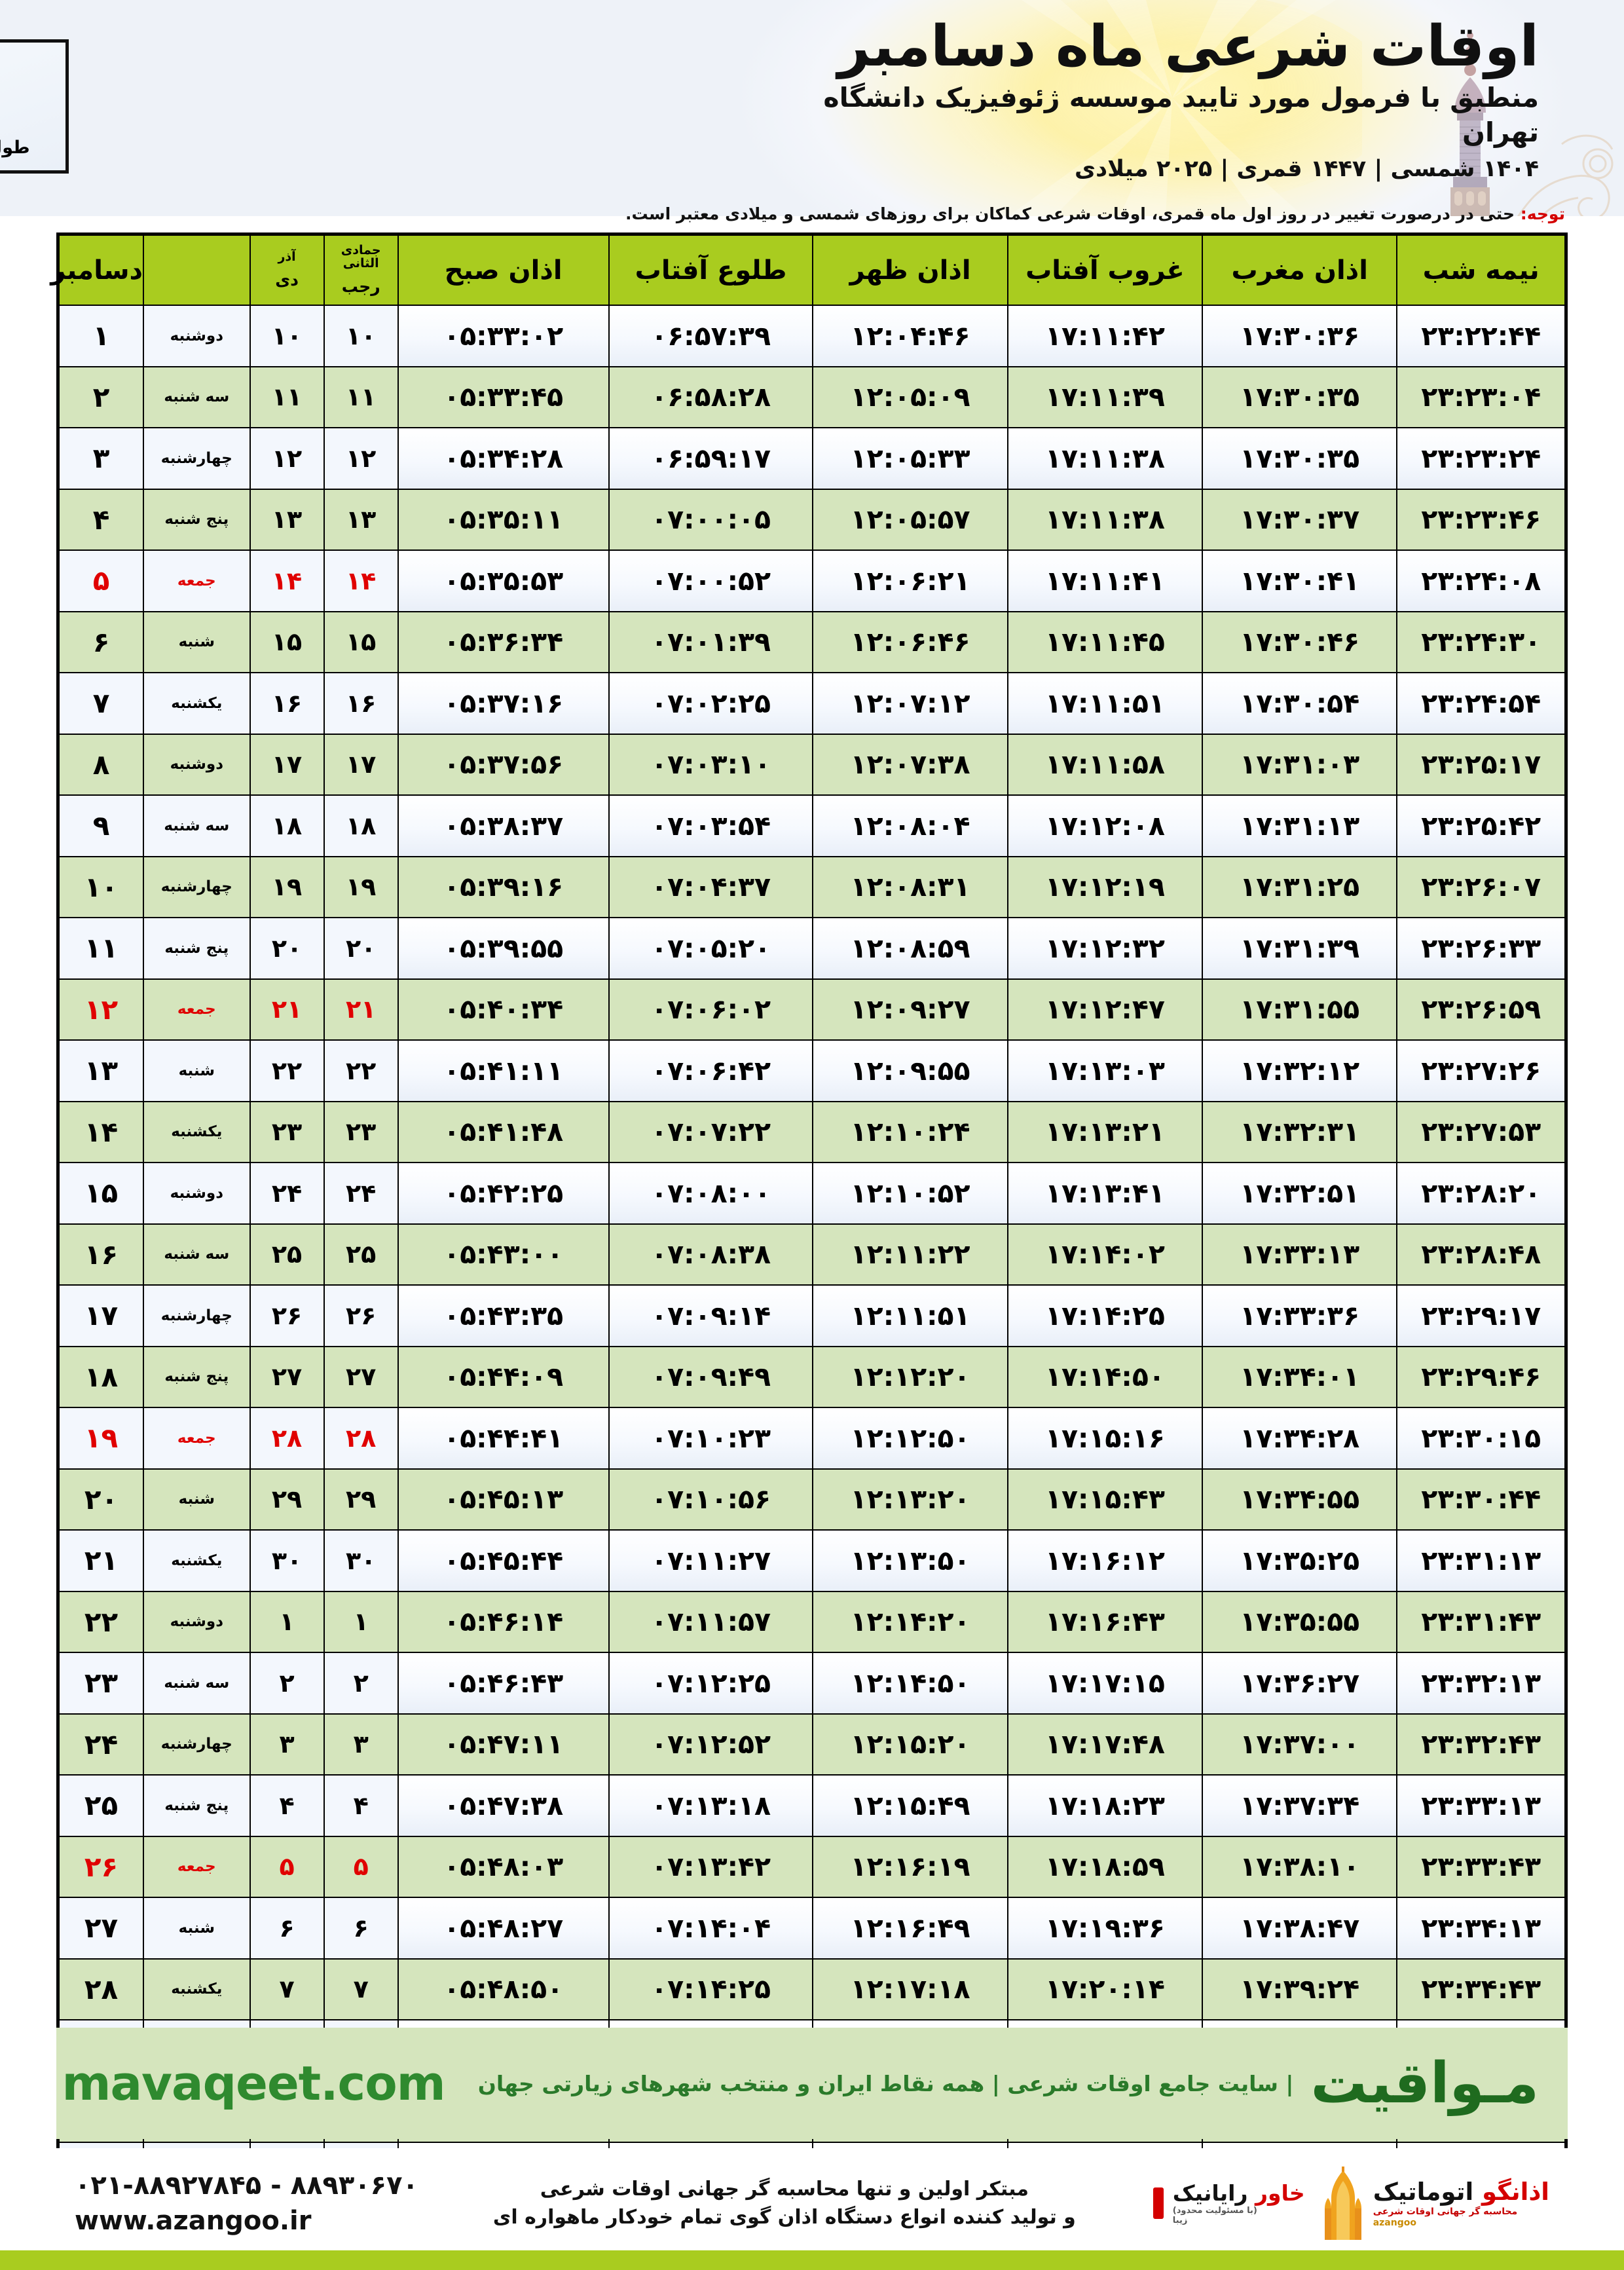  What do you see at coordinates (196, 948) in the screenshot?
I see `day-weekday: پنج شنبه` at bounding box center [196, 948].